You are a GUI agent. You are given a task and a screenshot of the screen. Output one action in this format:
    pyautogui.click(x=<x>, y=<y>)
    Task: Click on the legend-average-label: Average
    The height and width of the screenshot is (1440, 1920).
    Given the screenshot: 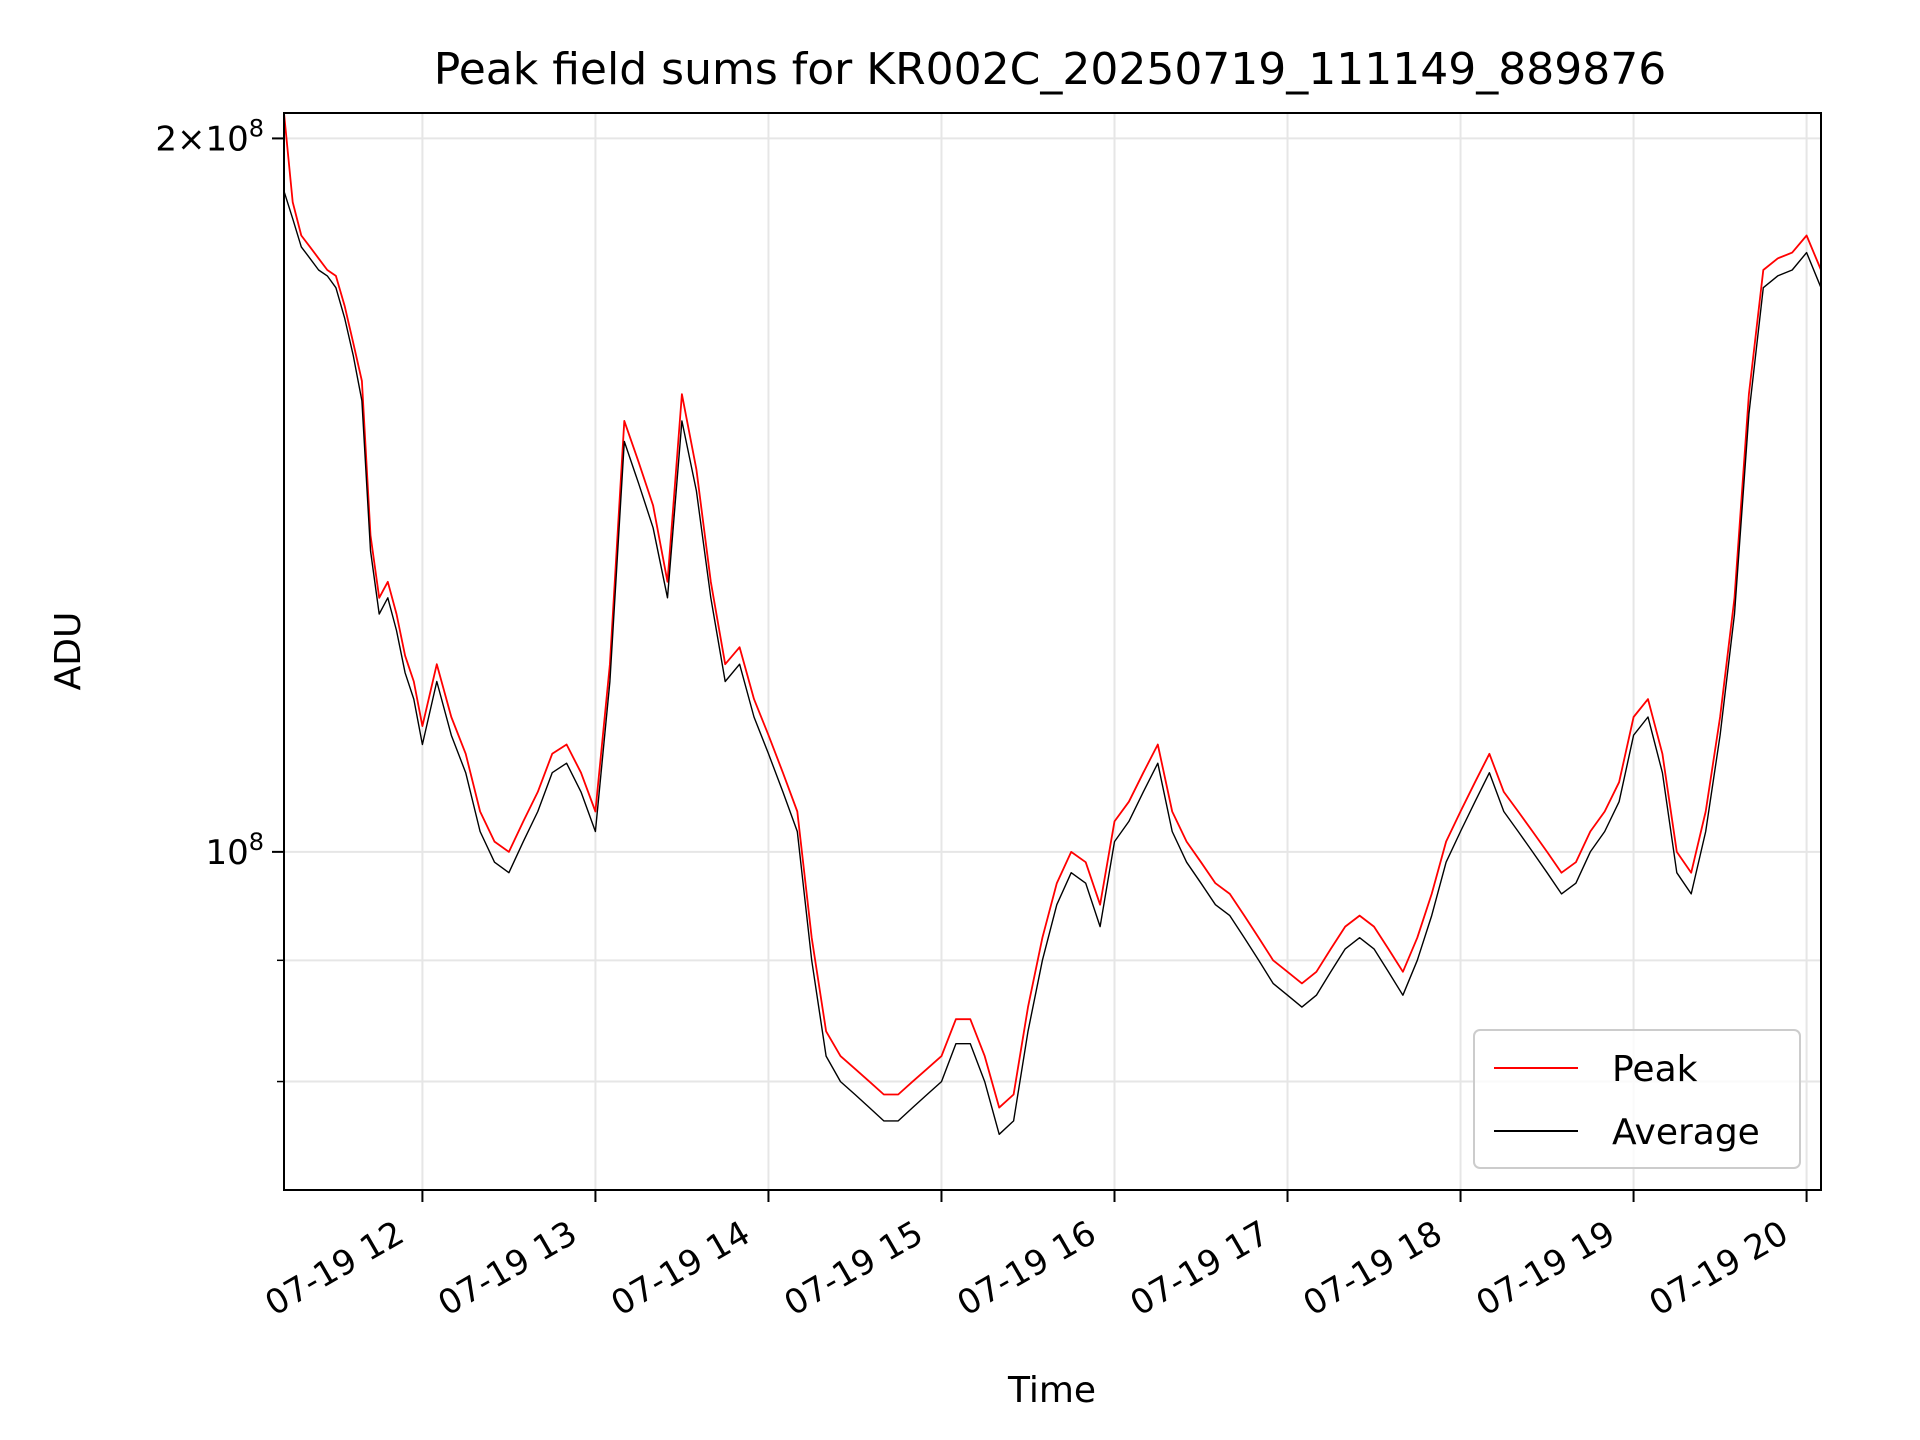 What is the action you would take?
    pyautogui.click(x=1686, y=1132)
    